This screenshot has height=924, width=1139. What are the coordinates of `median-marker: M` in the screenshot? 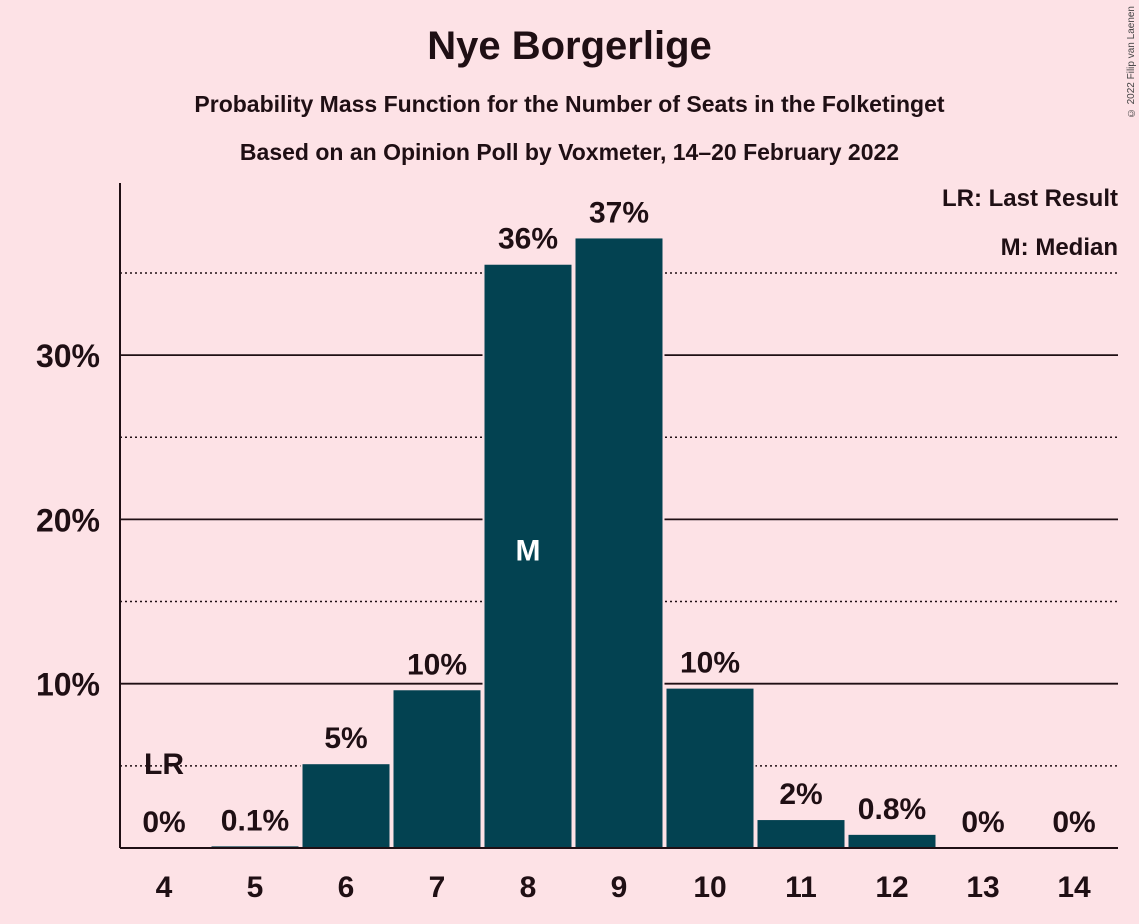 It's located at (528, 550).